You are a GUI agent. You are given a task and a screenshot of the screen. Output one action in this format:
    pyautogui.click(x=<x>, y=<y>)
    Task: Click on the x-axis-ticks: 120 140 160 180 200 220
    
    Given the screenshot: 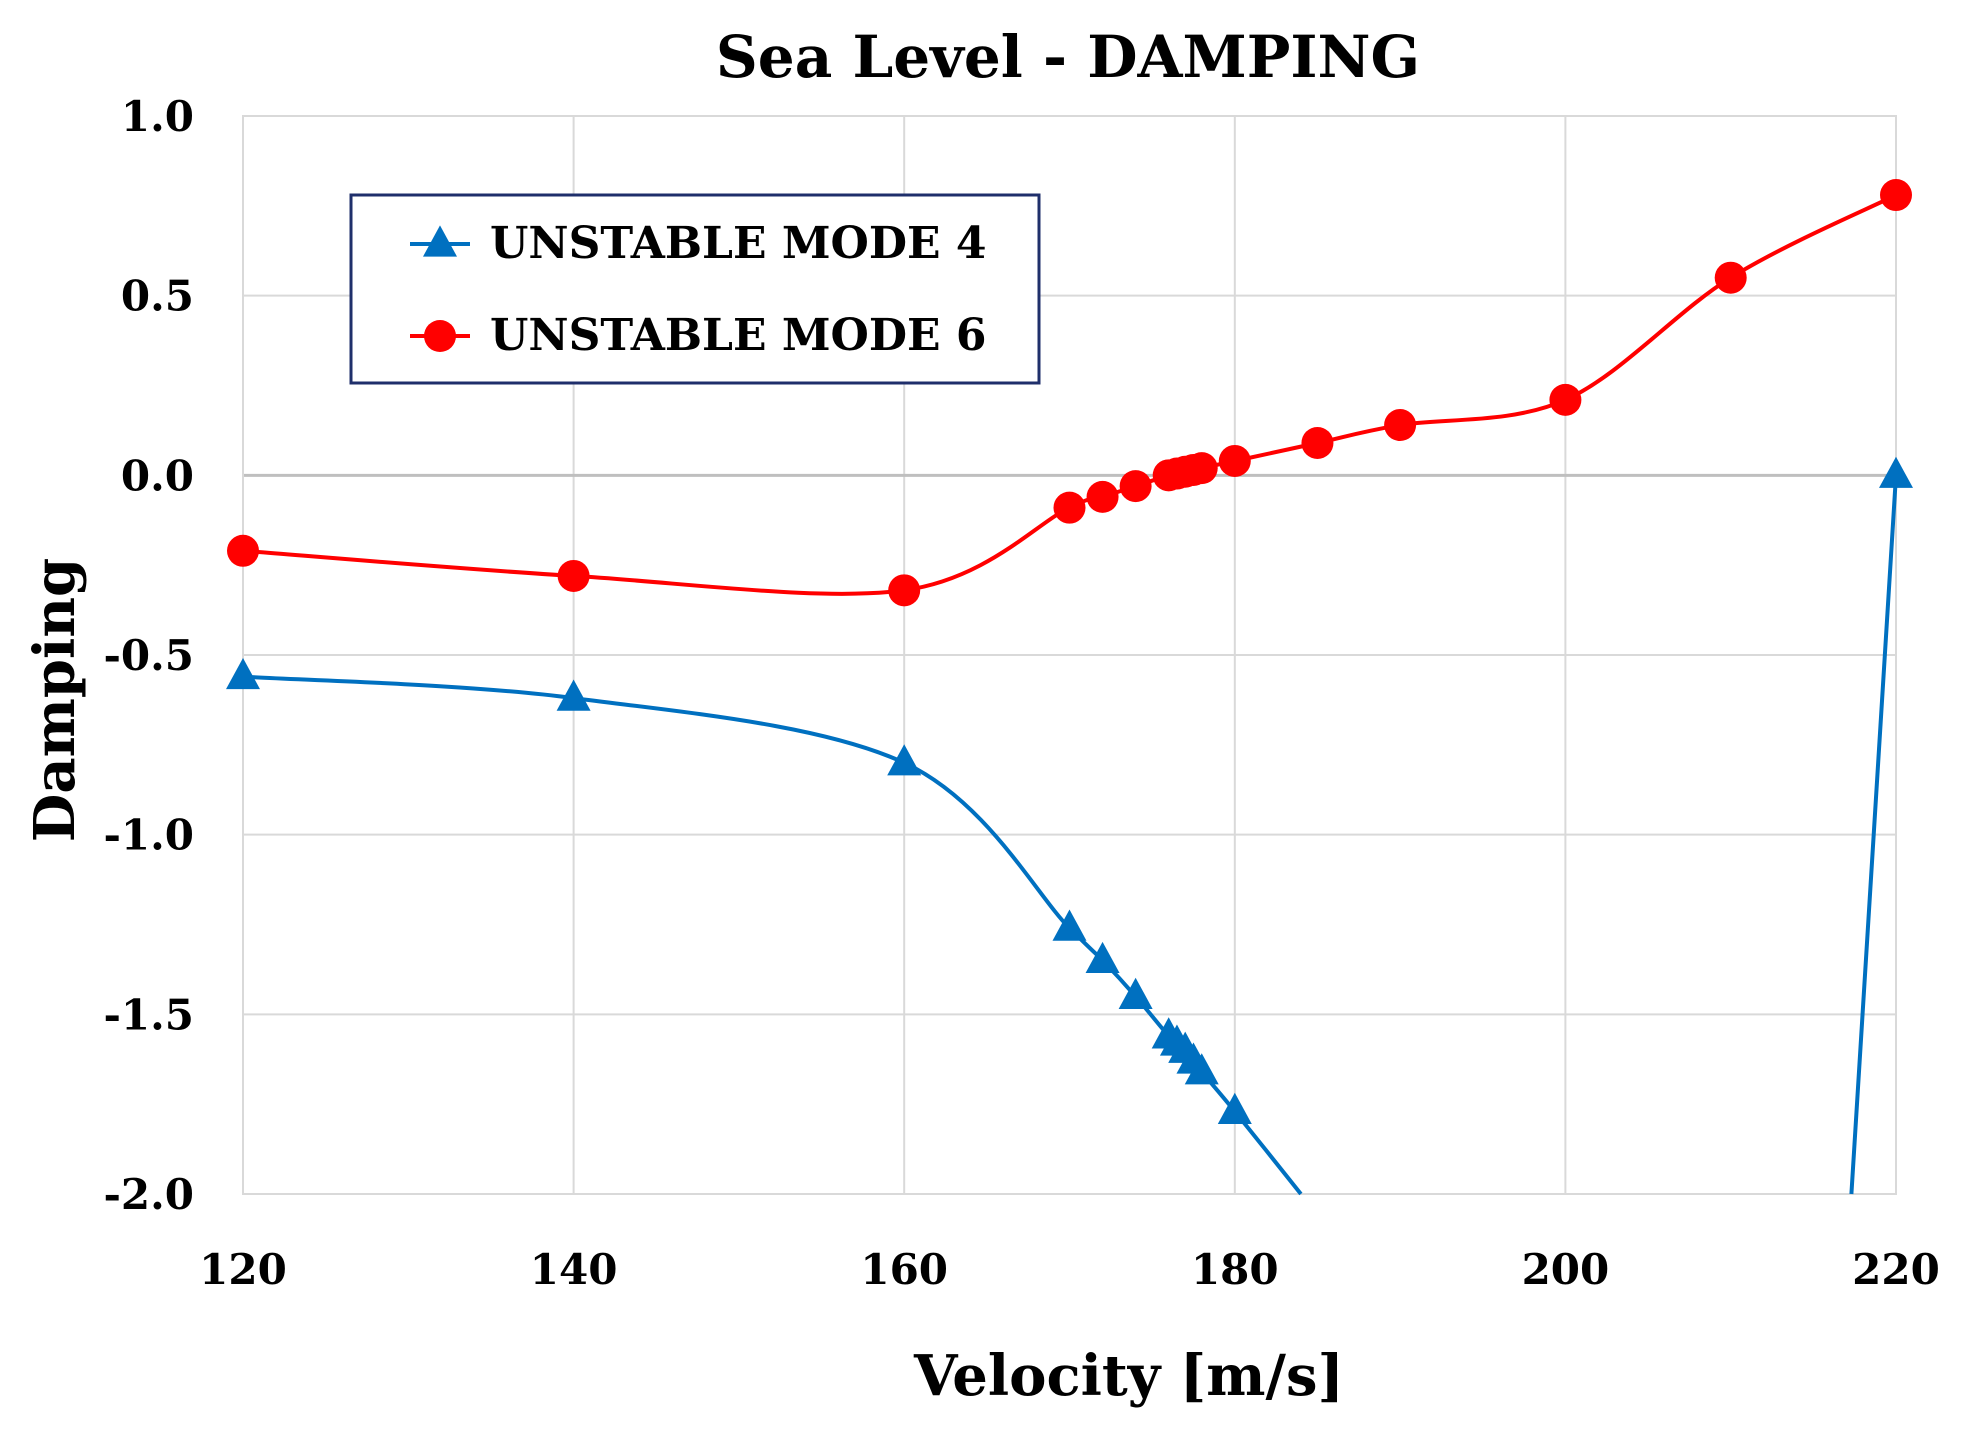 What is the action you would take?
    pyautogui.click(x=1069, y=1269)
    